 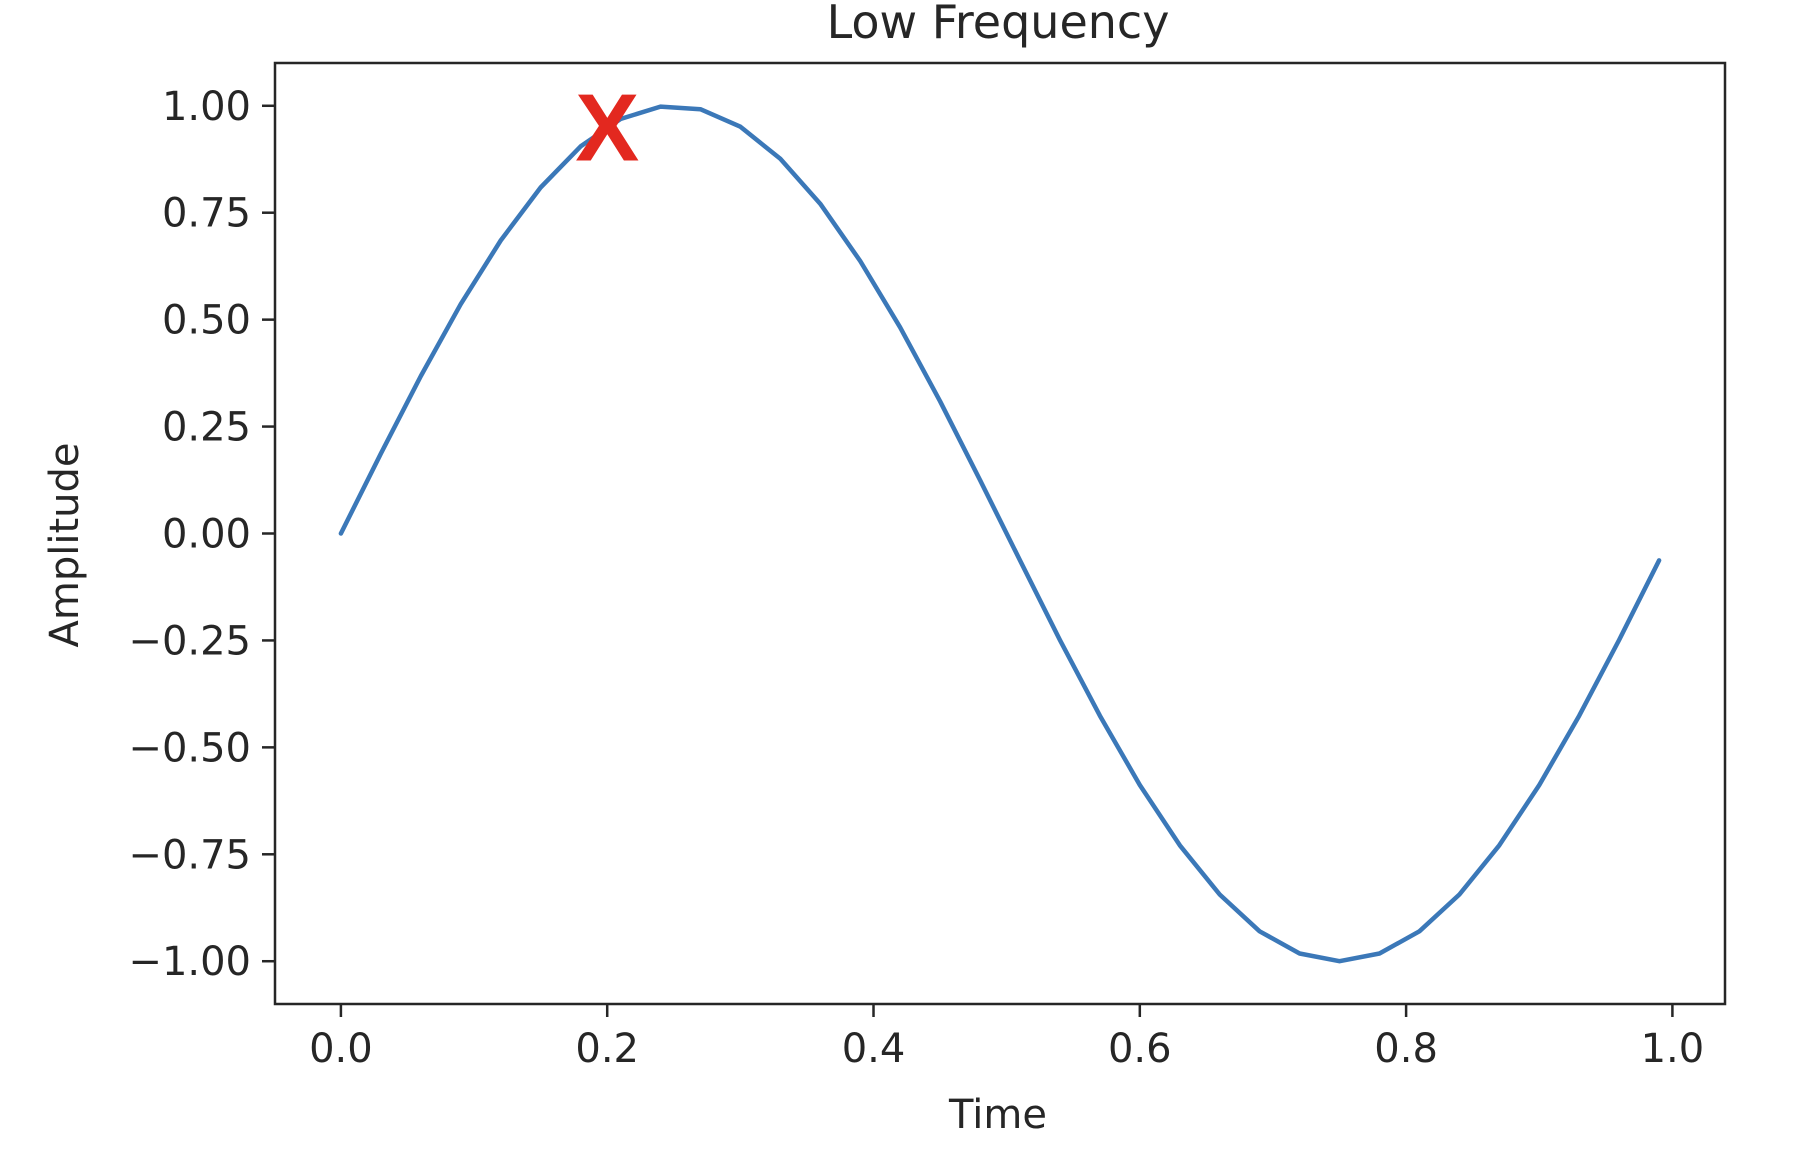 I want to click on x-axis-label: Time, so click(x=997, y=1115).